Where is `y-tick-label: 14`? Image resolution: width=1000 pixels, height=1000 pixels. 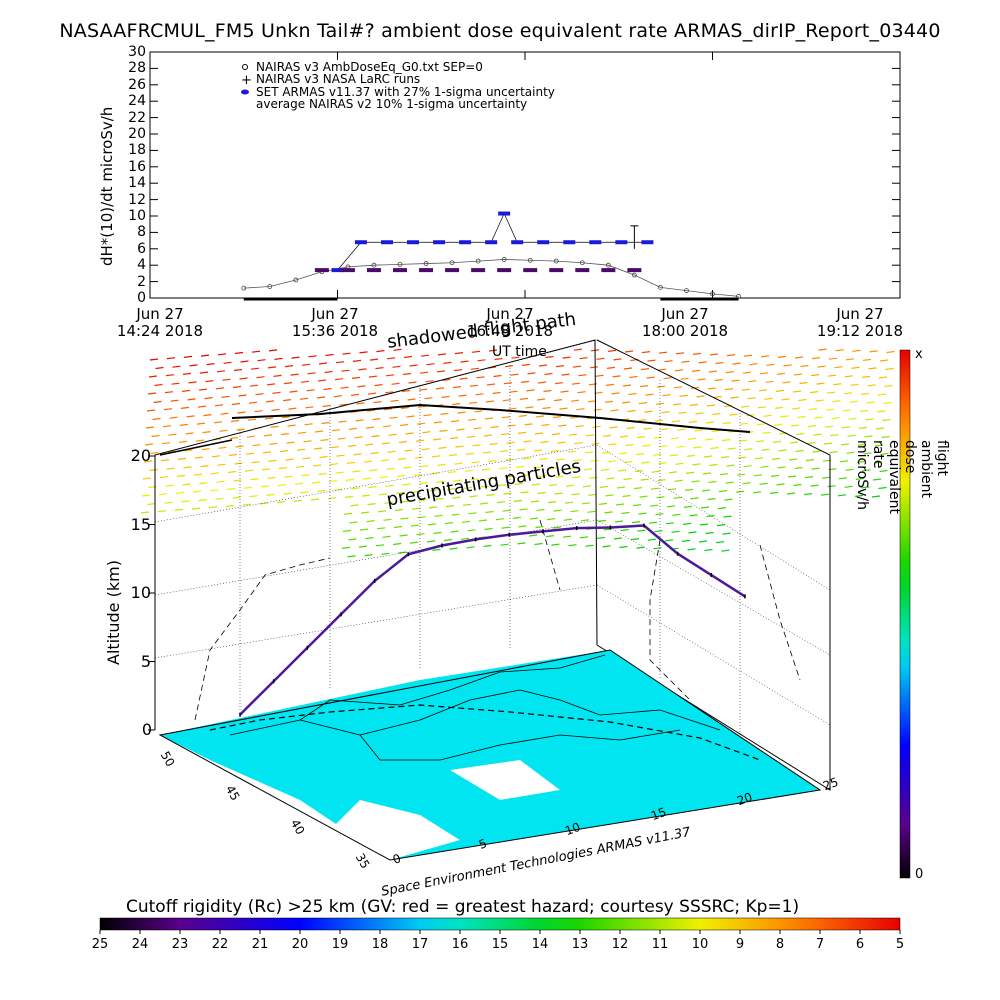 y-tick-label: 14 is located at coordinates (137, 183).